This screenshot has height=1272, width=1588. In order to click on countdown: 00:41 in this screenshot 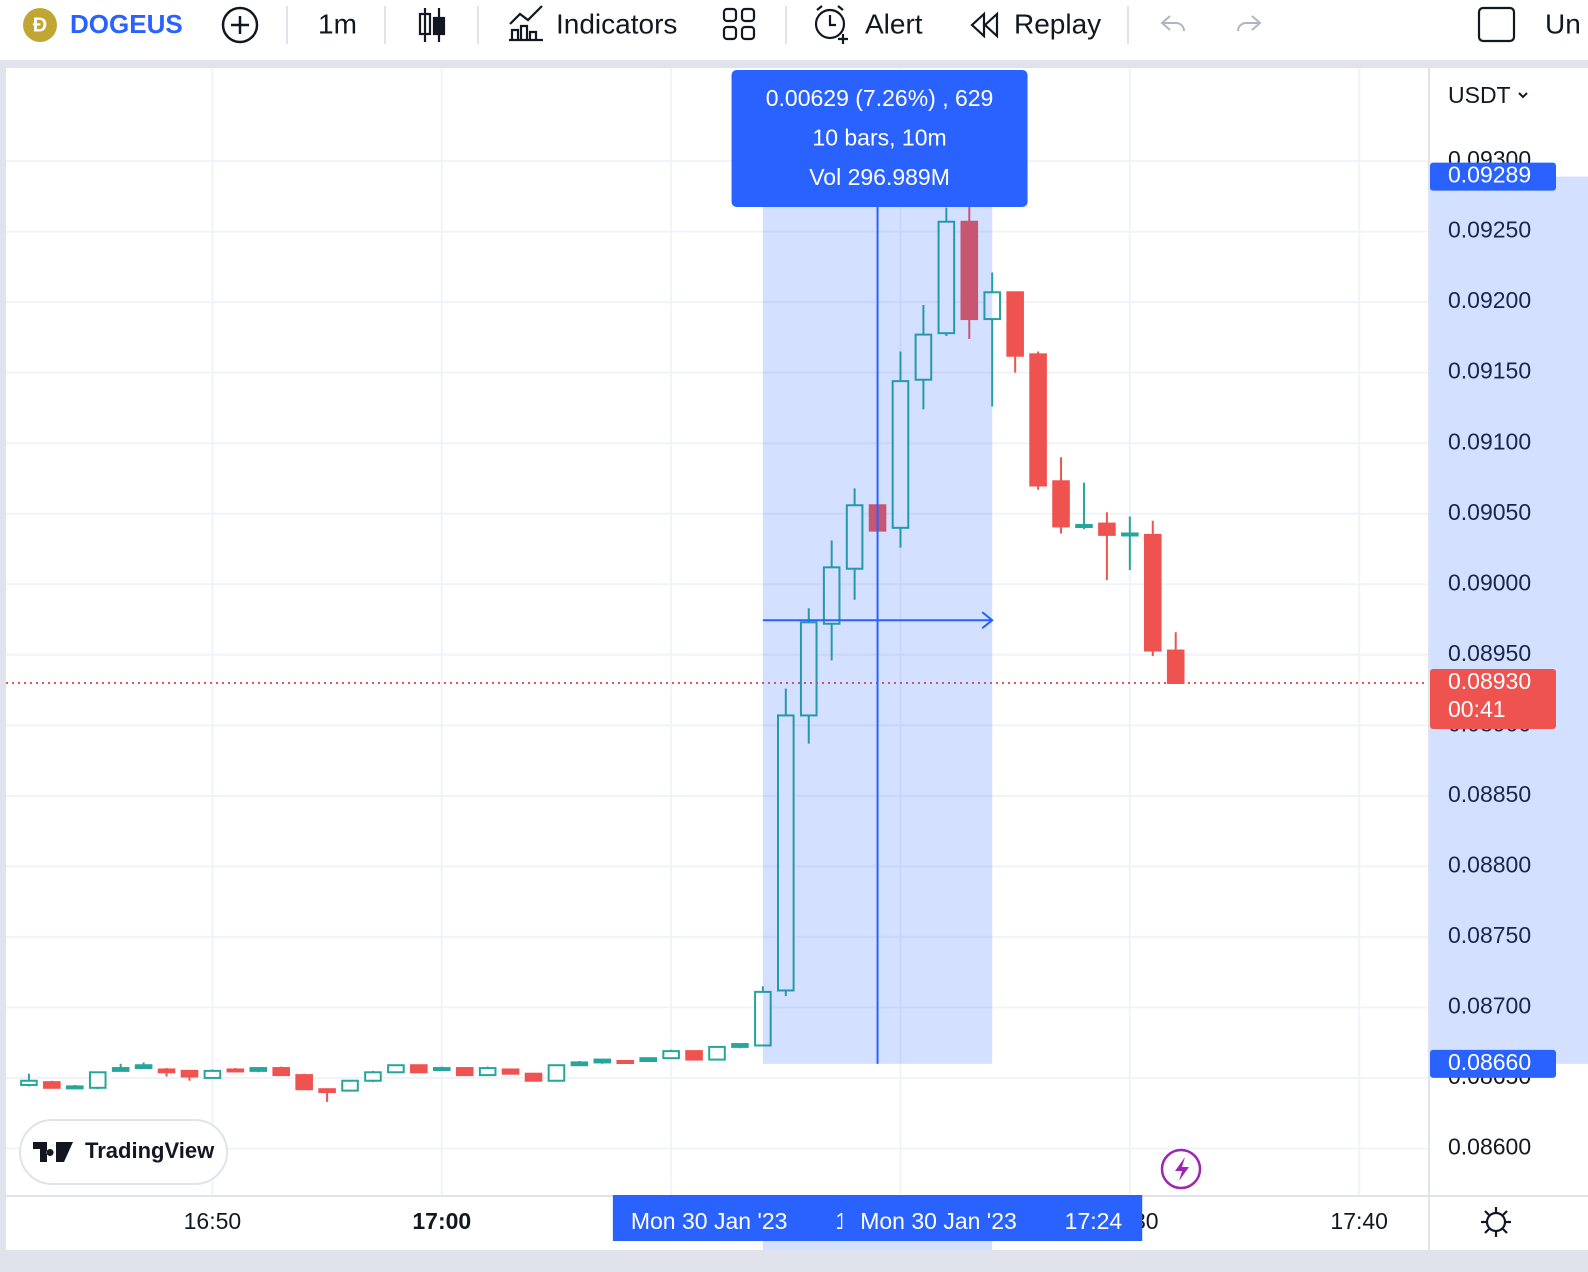, I will do `click(1477, 709)`.